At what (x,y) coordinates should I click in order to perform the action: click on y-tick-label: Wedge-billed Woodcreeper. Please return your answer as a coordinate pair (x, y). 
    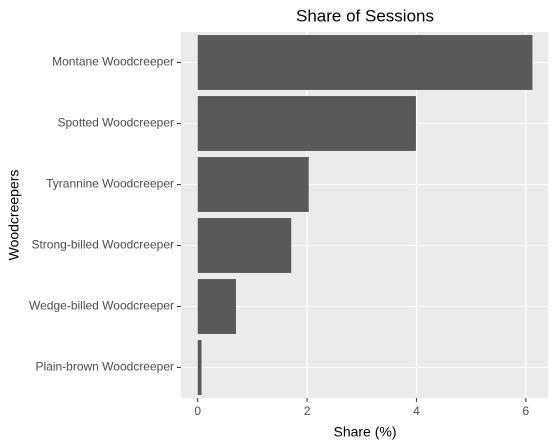
    Looking at the image, I should click on (101, 306).